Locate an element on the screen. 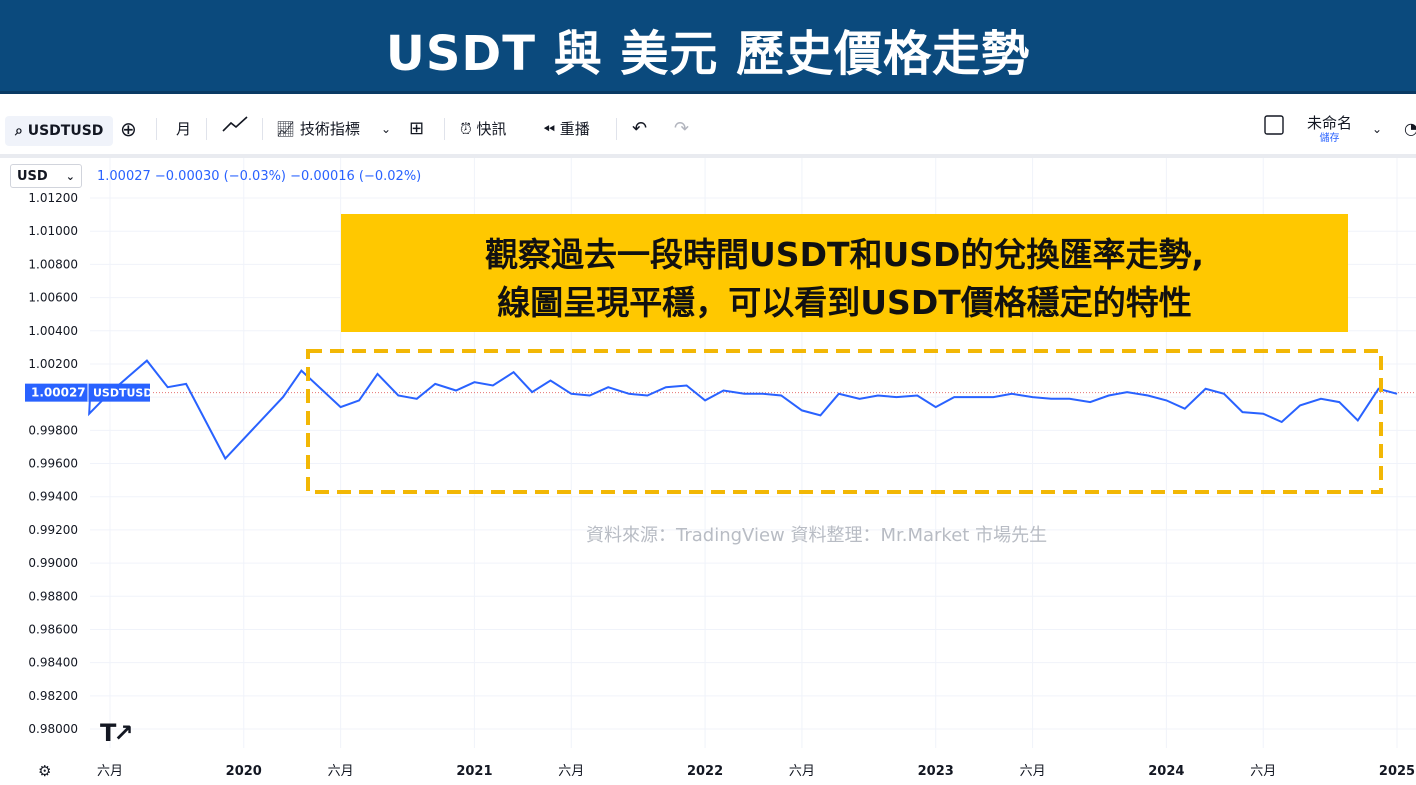 Image resolution: width=1416 pixels, height=785 pixels. x-tick-label: 2023 is located at coordinates (936, 771).